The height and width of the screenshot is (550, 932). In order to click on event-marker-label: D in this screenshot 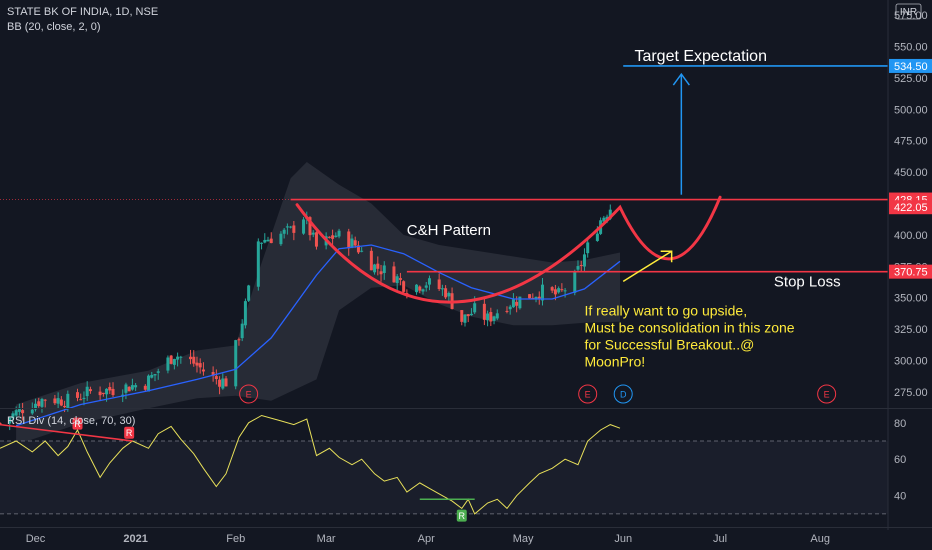, I will do `click(623, 395)`.